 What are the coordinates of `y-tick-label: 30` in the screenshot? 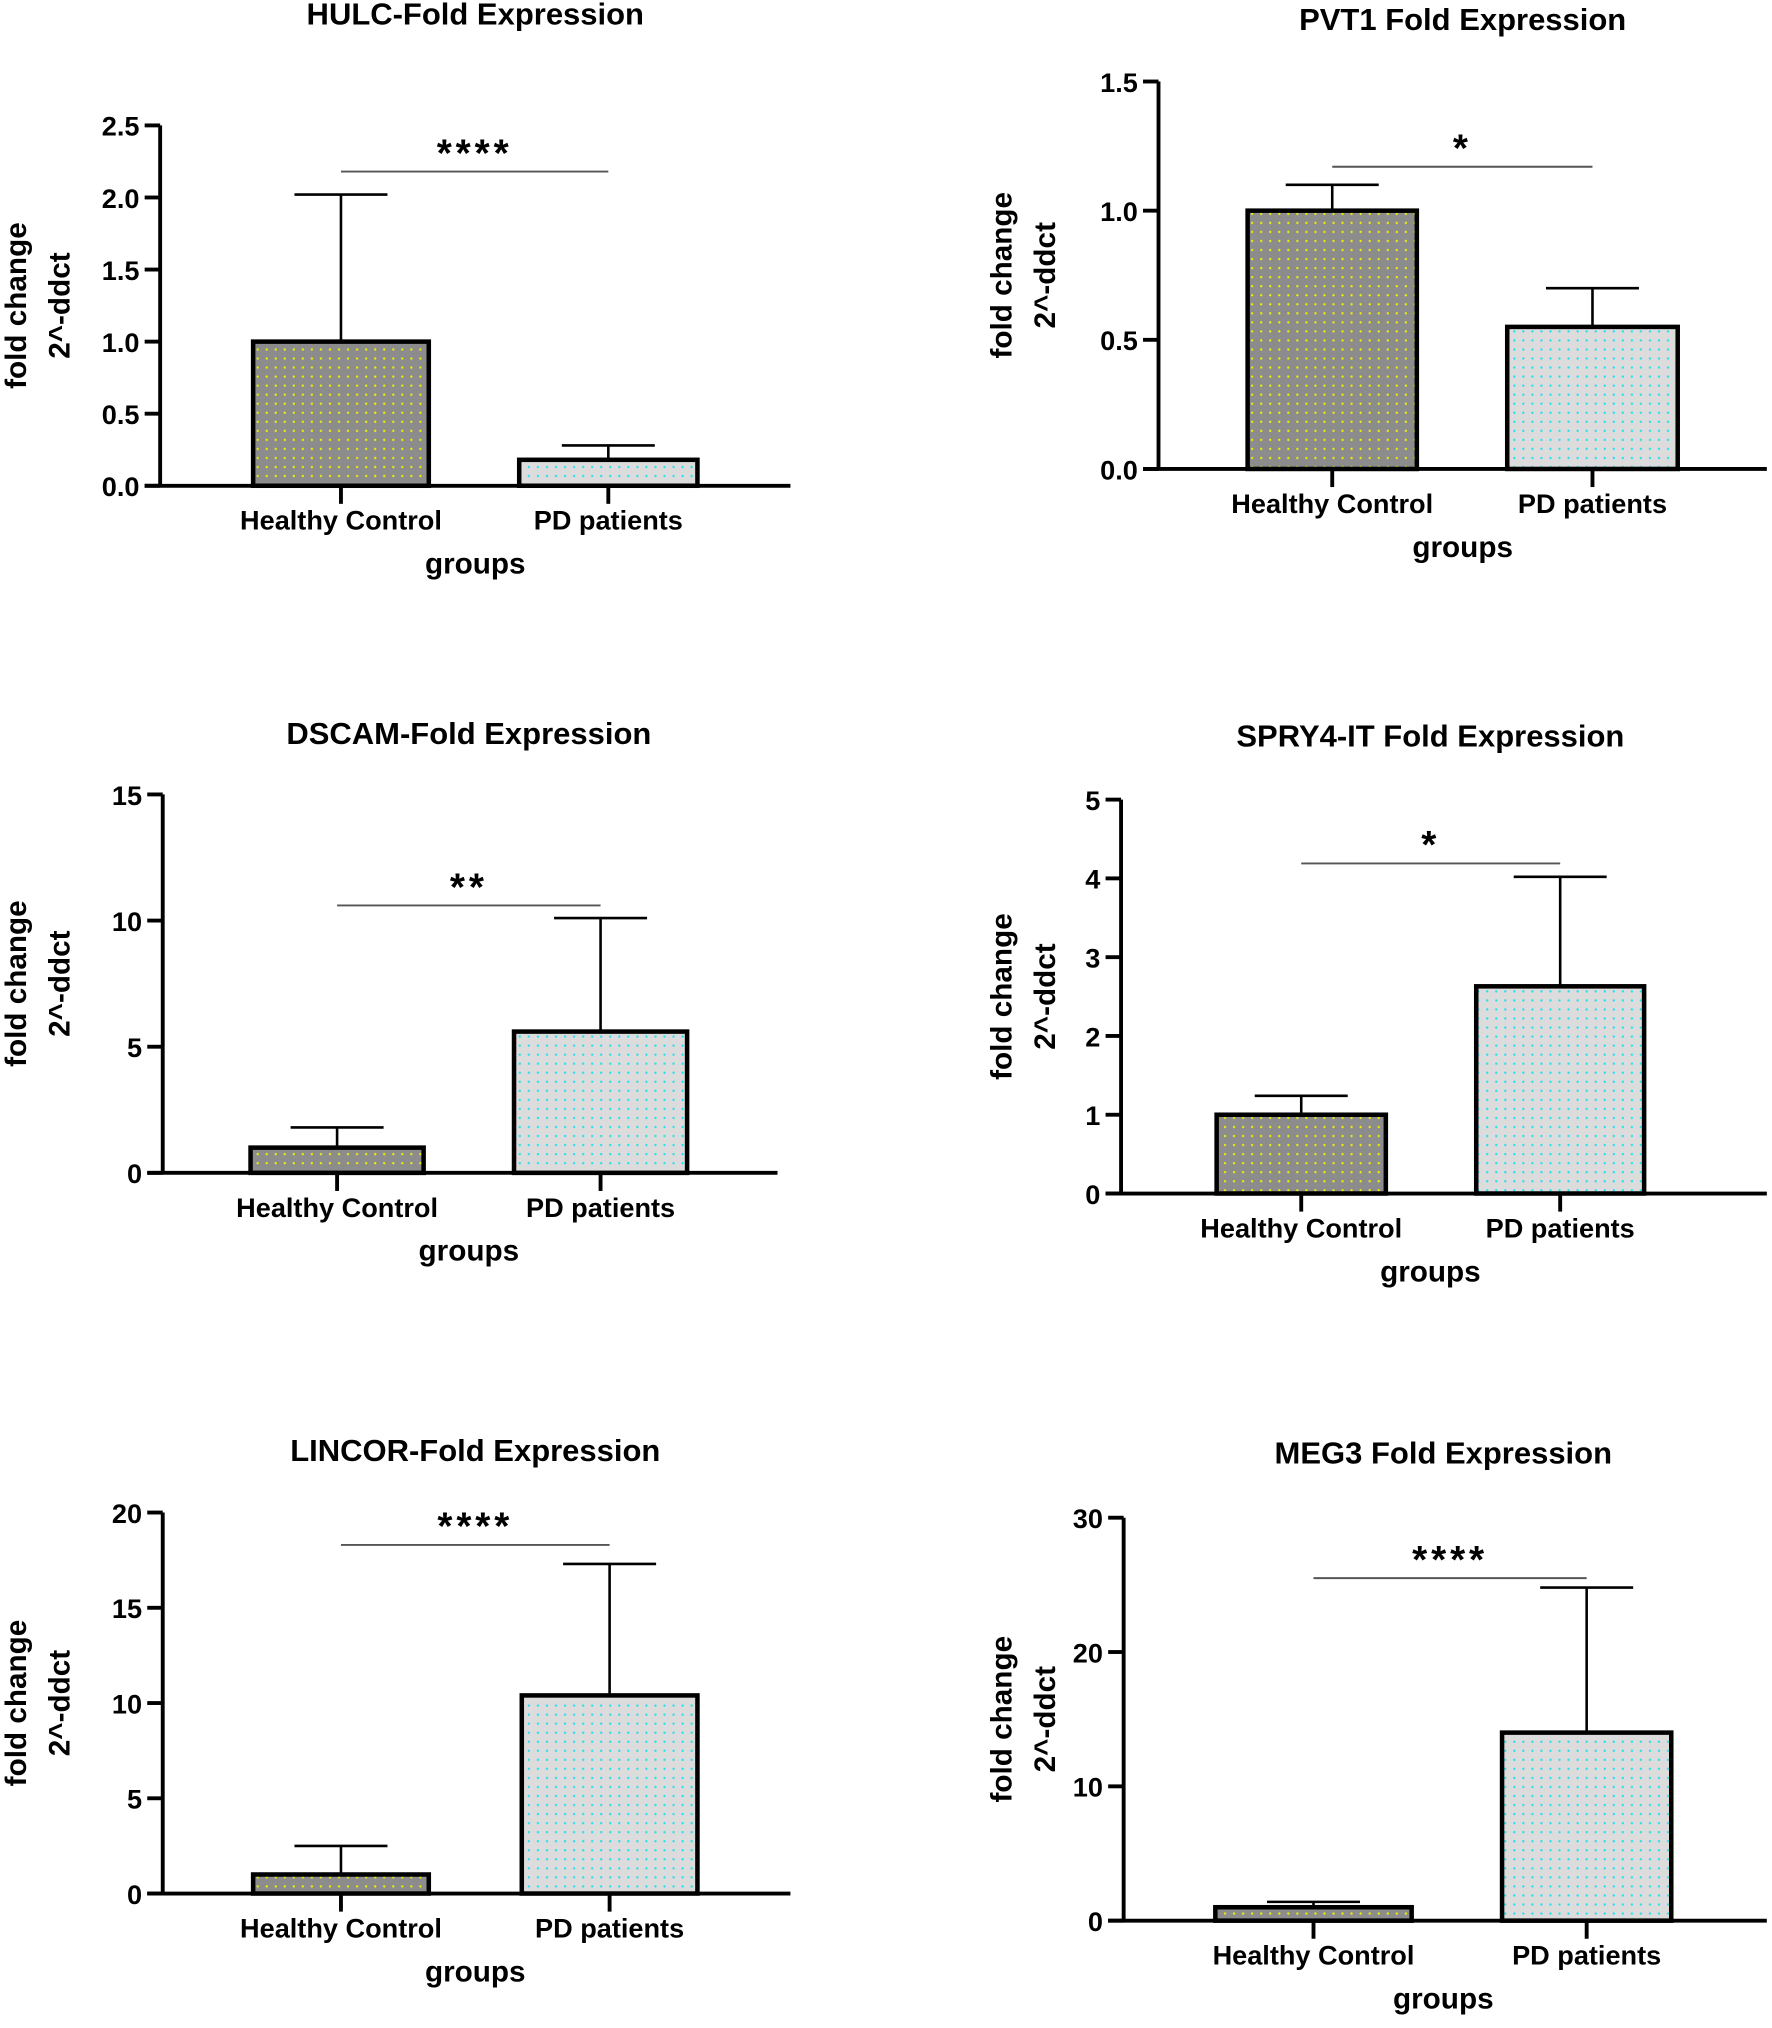 It's located at (1088, 1518).